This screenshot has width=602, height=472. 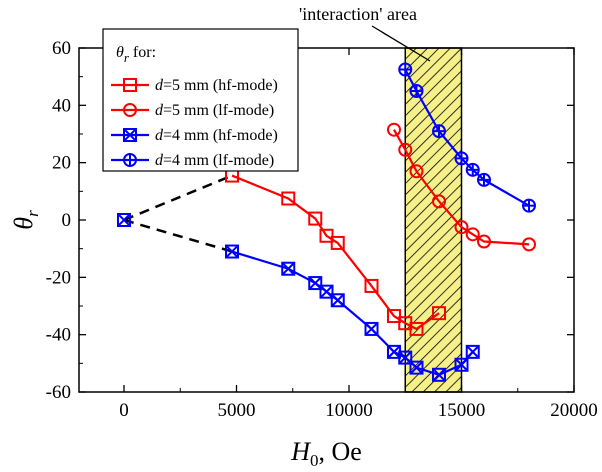 What do you see at coordinates (214, 160) in the screenshot?
I see `legend-entry-label: d=4 mm (lf-mode)` at bounding box center [214, 160].